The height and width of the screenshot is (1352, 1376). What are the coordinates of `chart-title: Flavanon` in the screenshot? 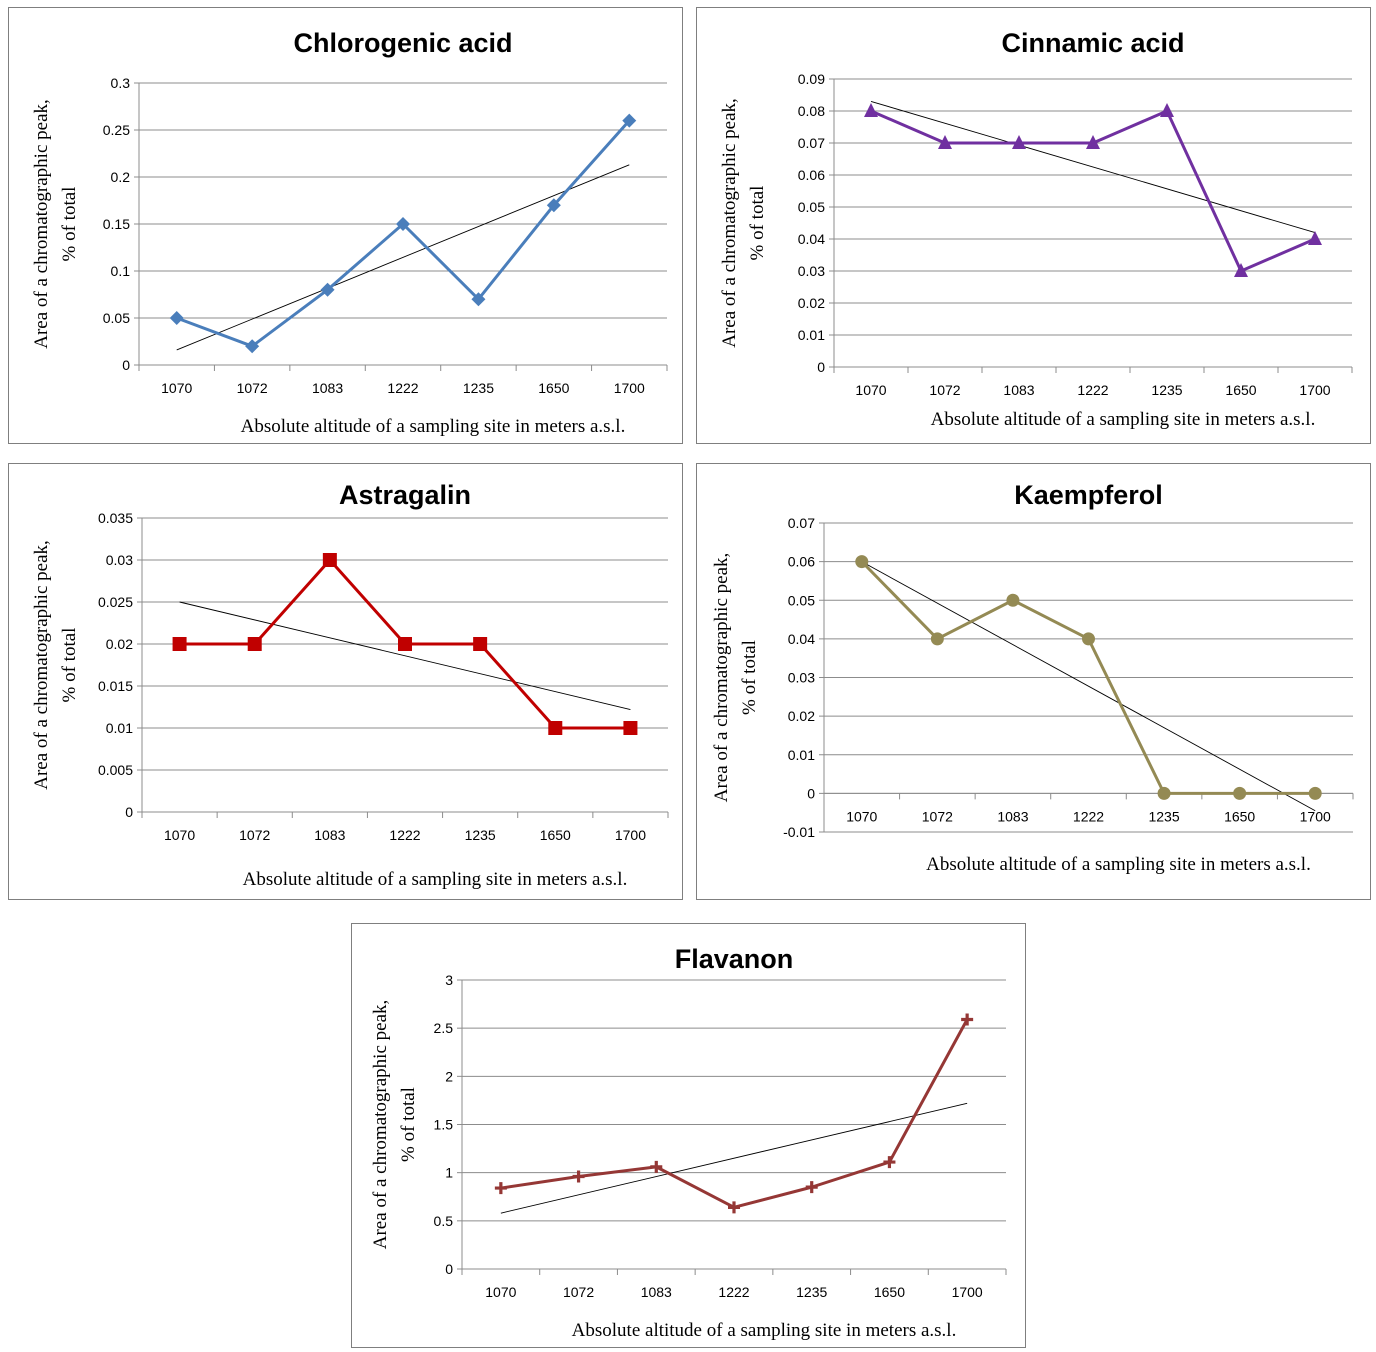 It's located at (734, 959).